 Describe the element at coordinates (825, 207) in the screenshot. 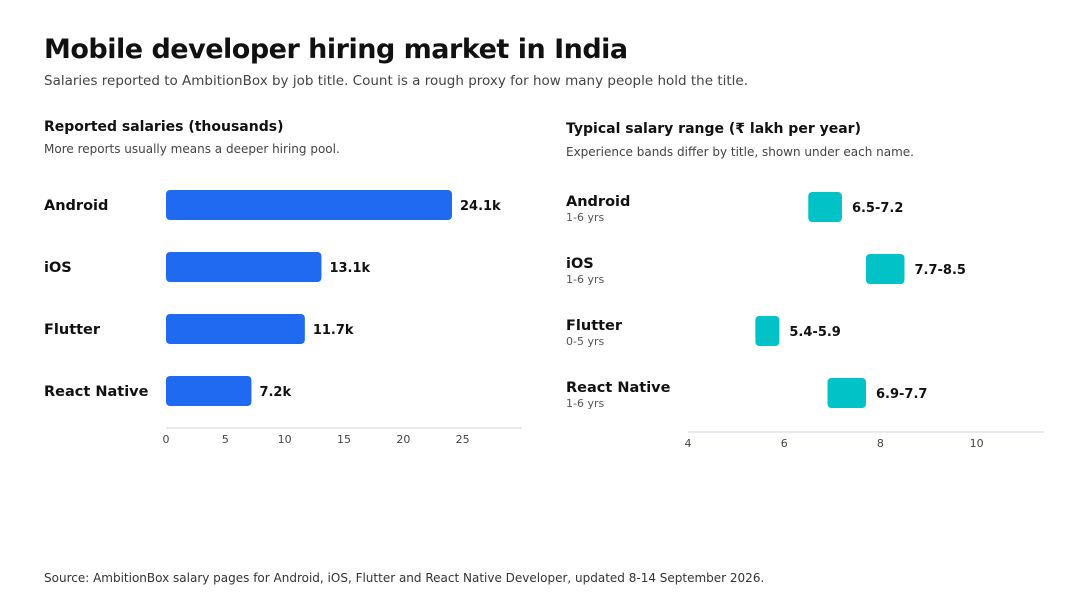

I see `range-bar-android` at that location.